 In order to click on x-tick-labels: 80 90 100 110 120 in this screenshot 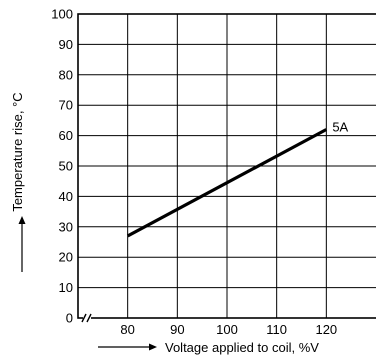, I will do `click(228, 329)`.